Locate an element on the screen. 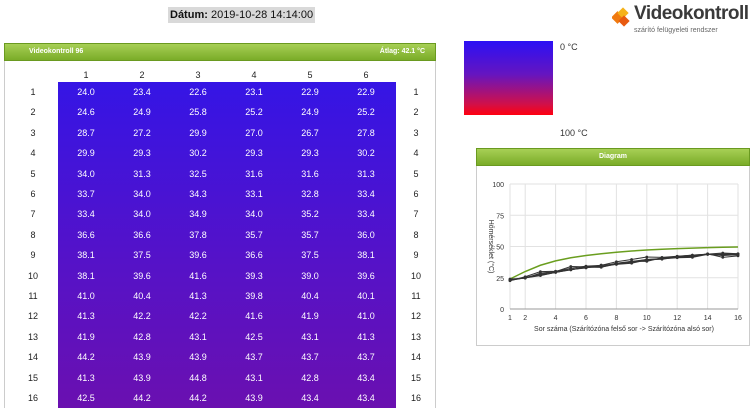 The image size is (750, 408). temperature-cell: 39.8 is located at coordinates (254, 296).